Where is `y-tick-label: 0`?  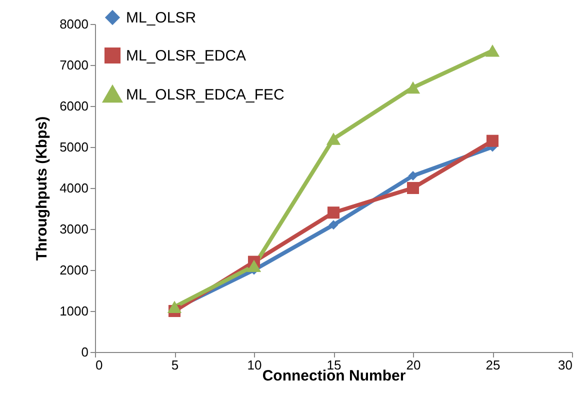
y-tick-label: 0 is located at coordinates (84, 352).